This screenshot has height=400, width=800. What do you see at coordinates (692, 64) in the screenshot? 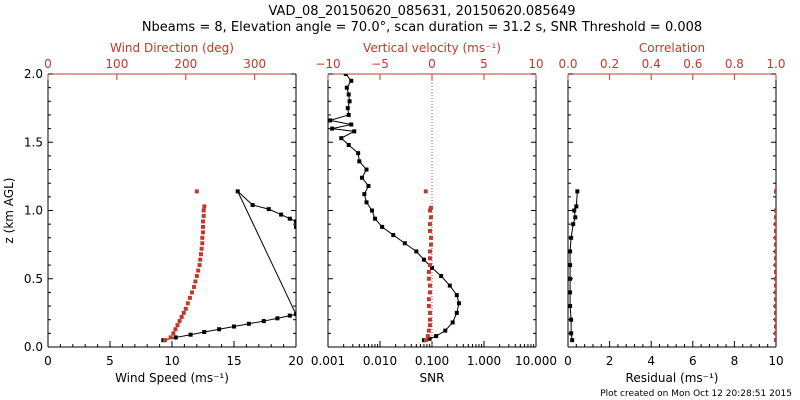
I see `top-x-tick-label: 0.6` at bounding box center [692, 64].